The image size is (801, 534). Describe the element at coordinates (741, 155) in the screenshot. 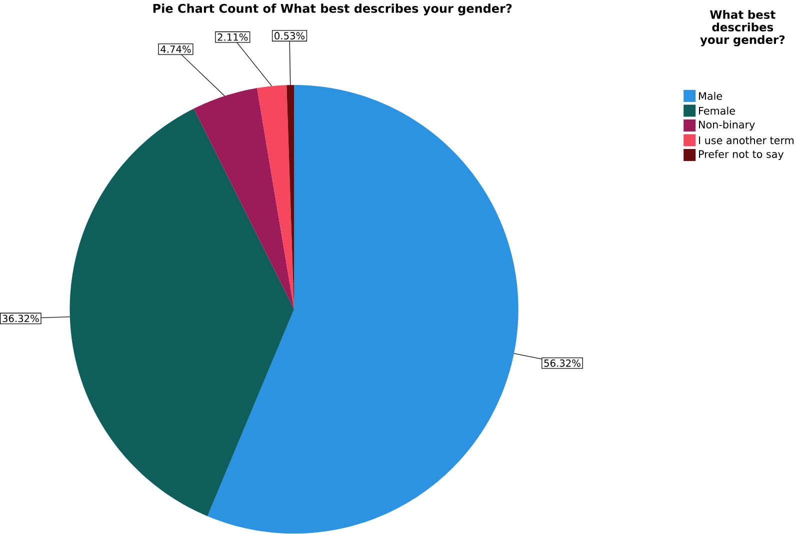

I see `legend-label: Prefer not to say` at that location.